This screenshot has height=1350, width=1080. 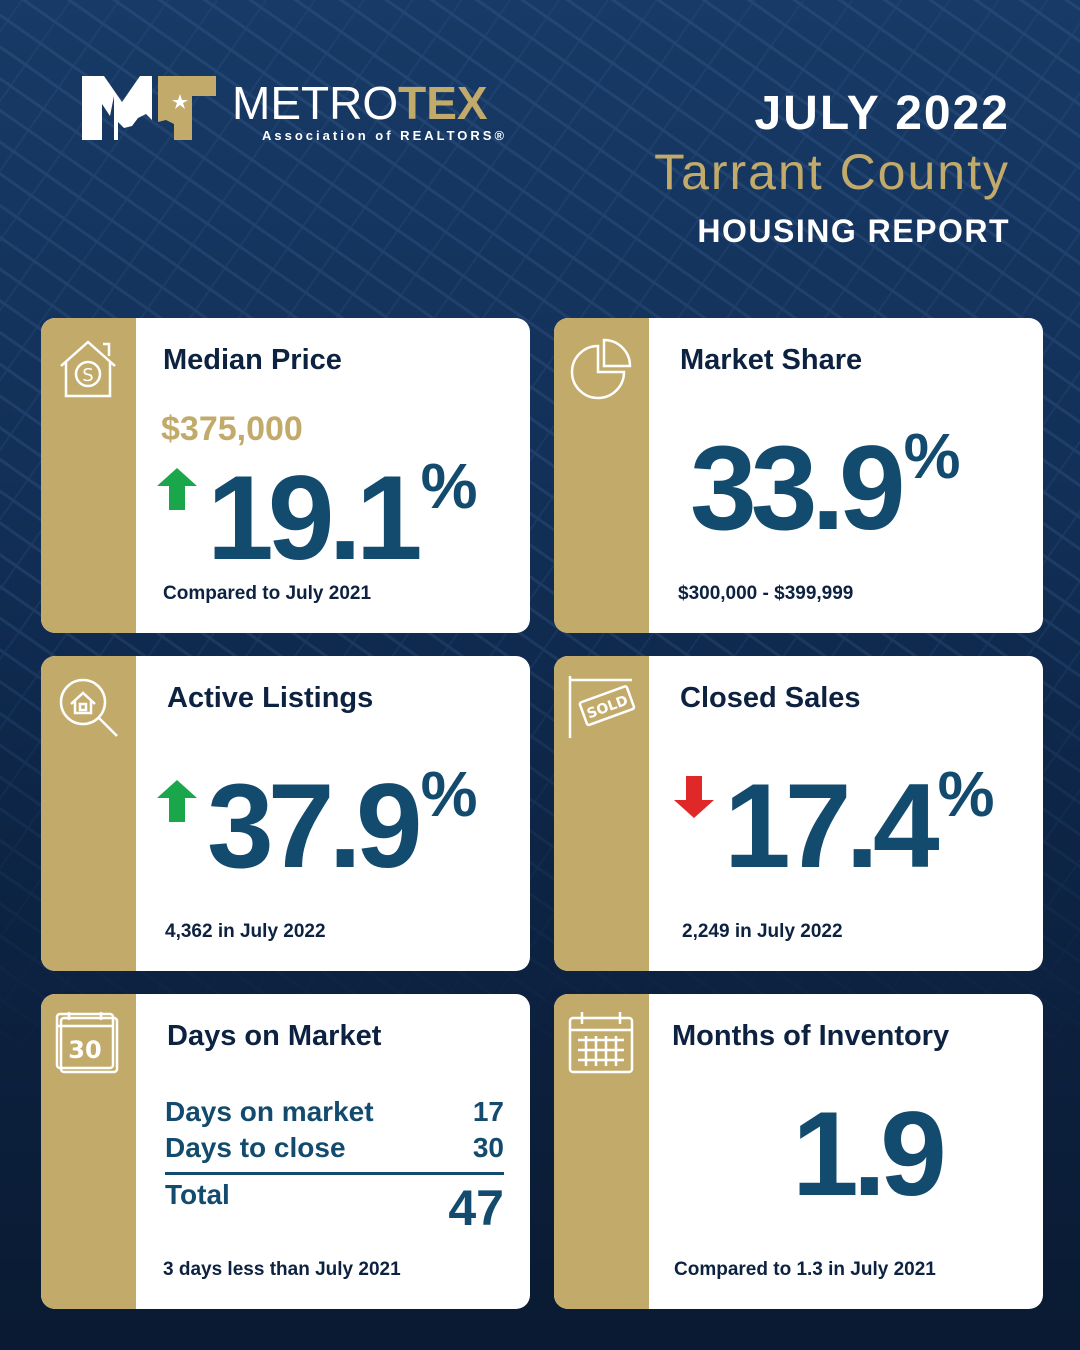 What do you see at coordinates (274, 1036) in the screenshot?
I see `card-title: Days on Market` at bounding box center [274, 1036].